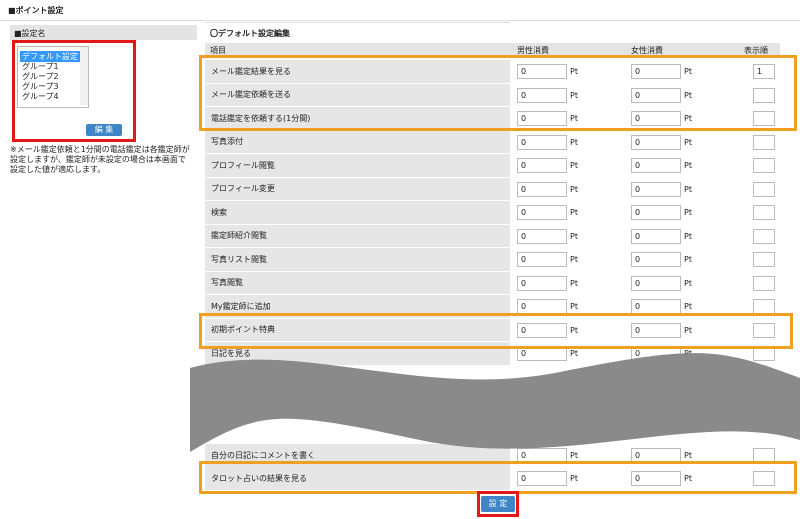 The height and width of the screenshot is (519, 800). I want to click on scrollbar, so click(84, 76).